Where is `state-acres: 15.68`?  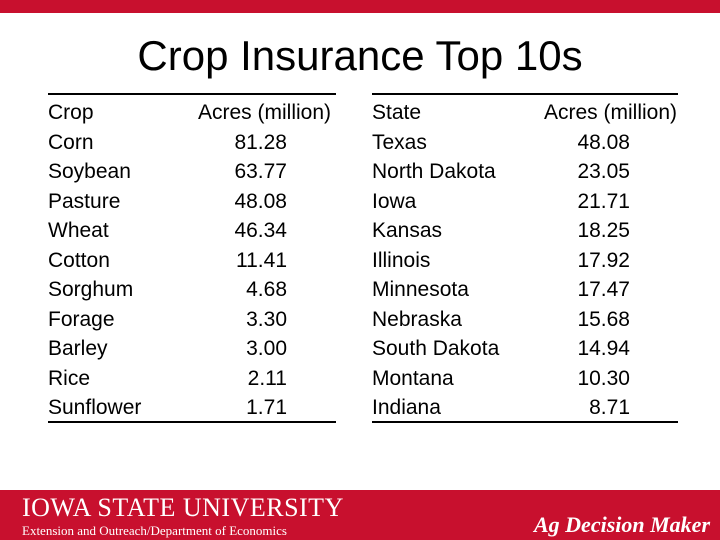
state-acres: 15.68 is located at coordinates (603, 319).